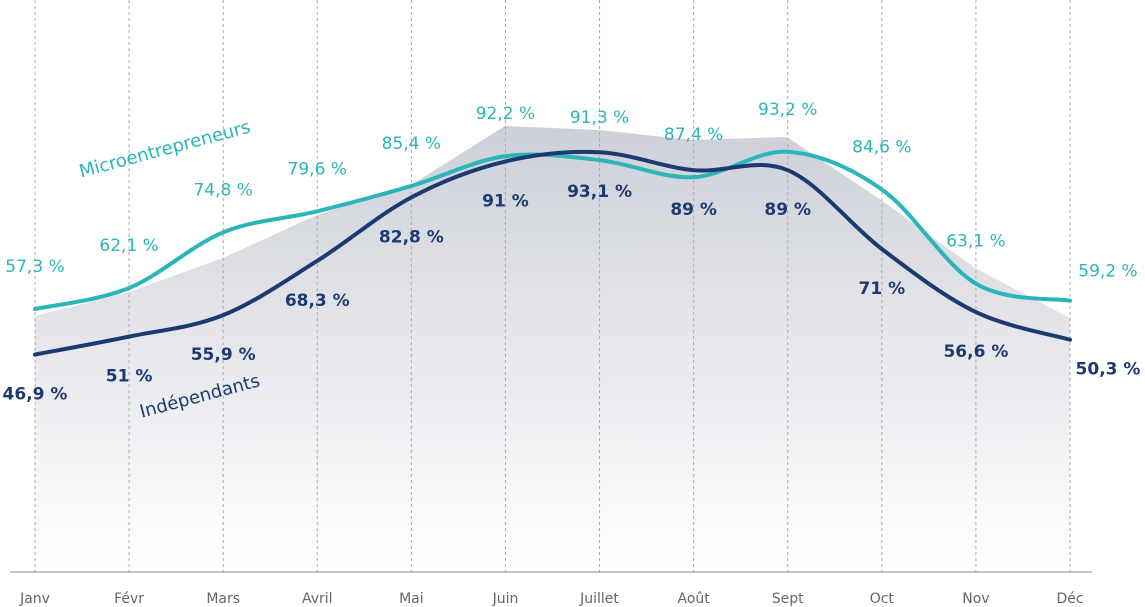  Describe the element at coordinates (223, 355) in the screenshot. I see `data-label: 55,9 %` at that location.